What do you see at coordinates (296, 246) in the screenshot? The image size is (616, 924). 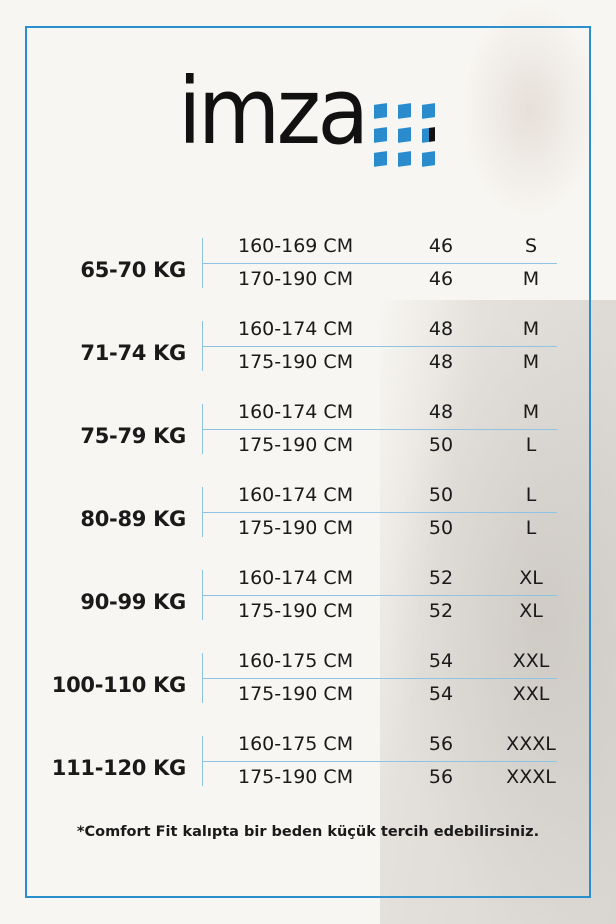 I see `height-range: 160-169 CM` at bounding box center [296, 246].